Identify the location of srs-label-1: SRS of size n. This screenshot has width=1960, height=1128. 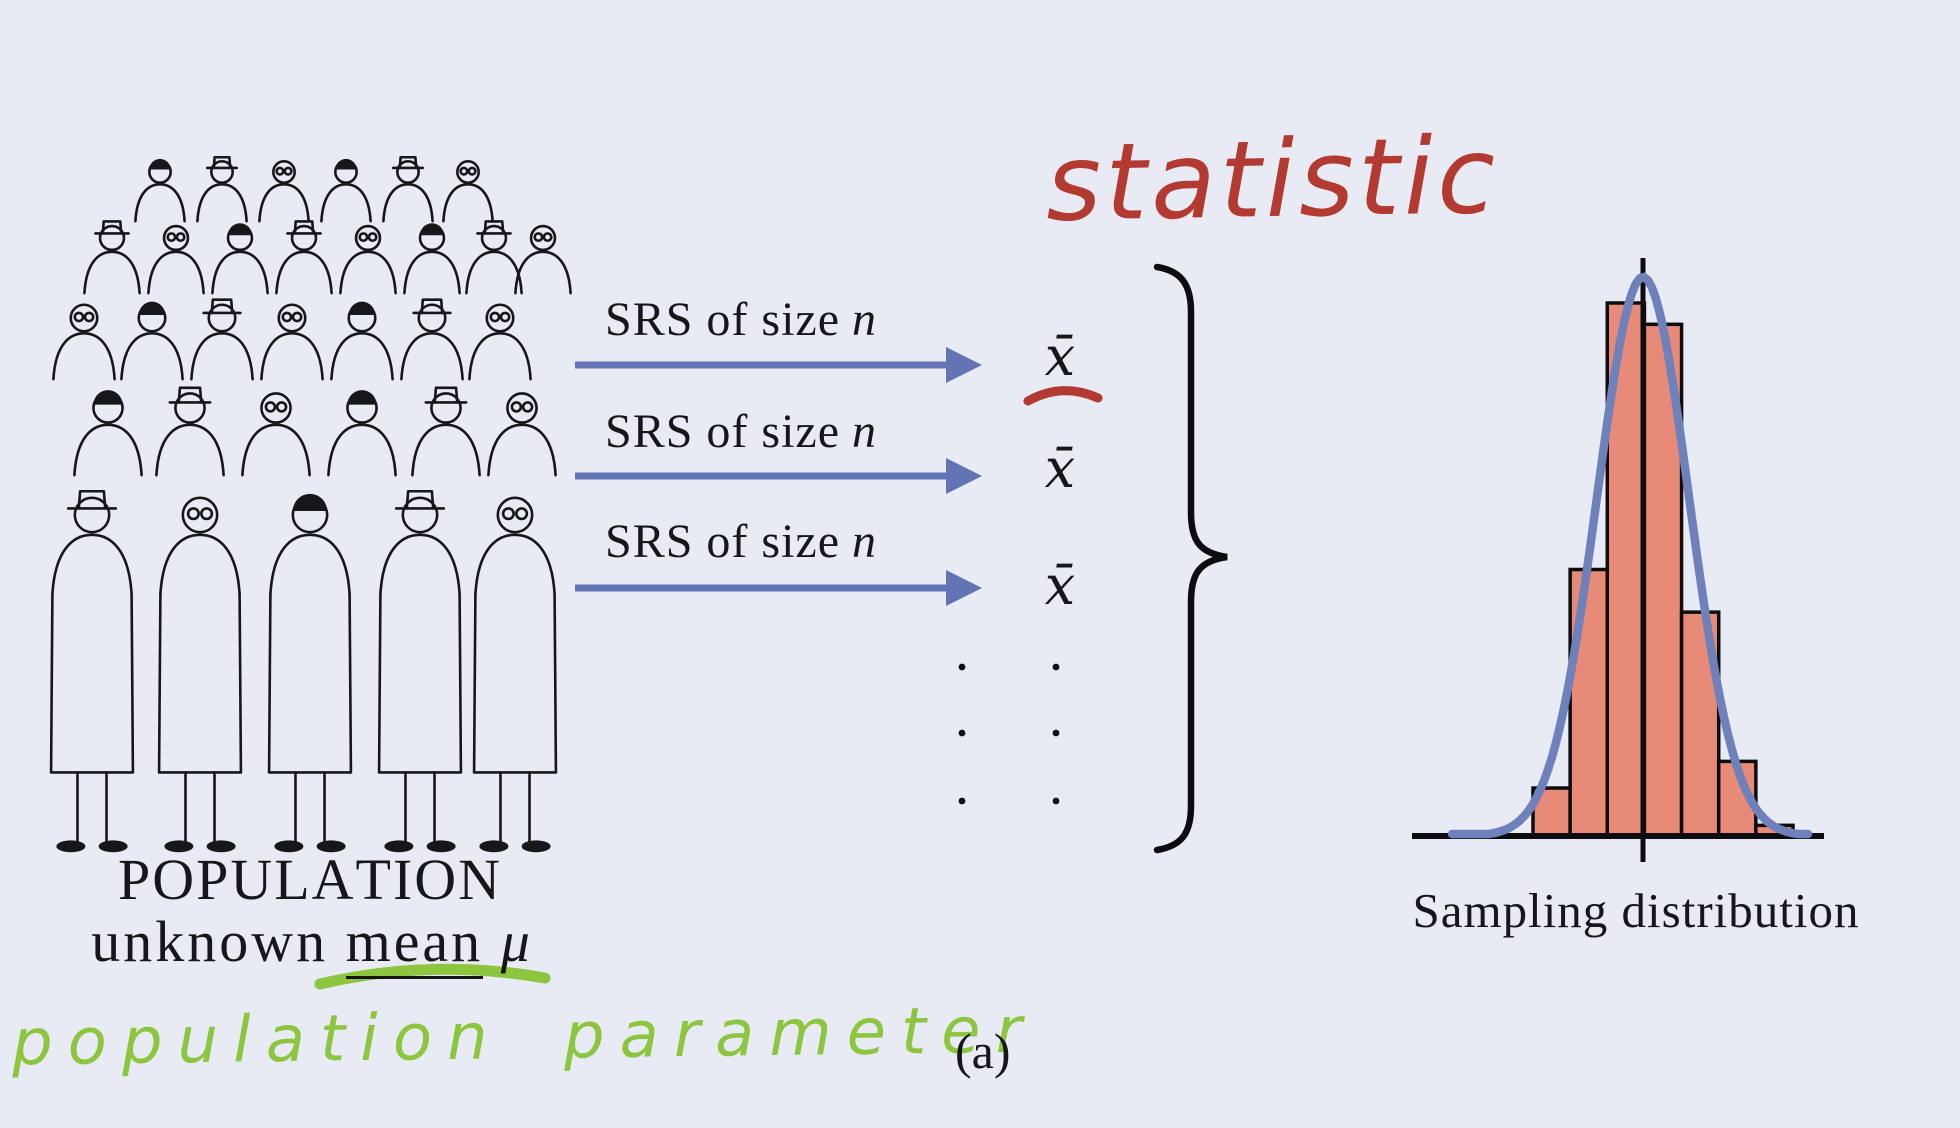
(741, 319).